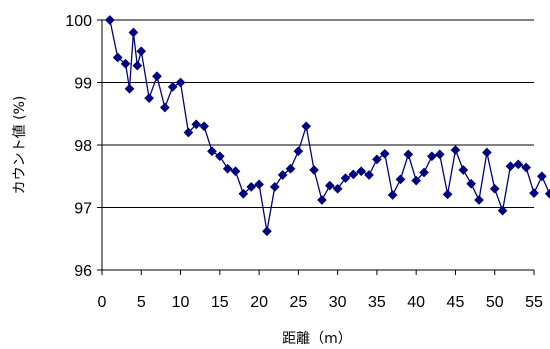  I want to click on x-tick-label-50: 50, so click(495, 302).